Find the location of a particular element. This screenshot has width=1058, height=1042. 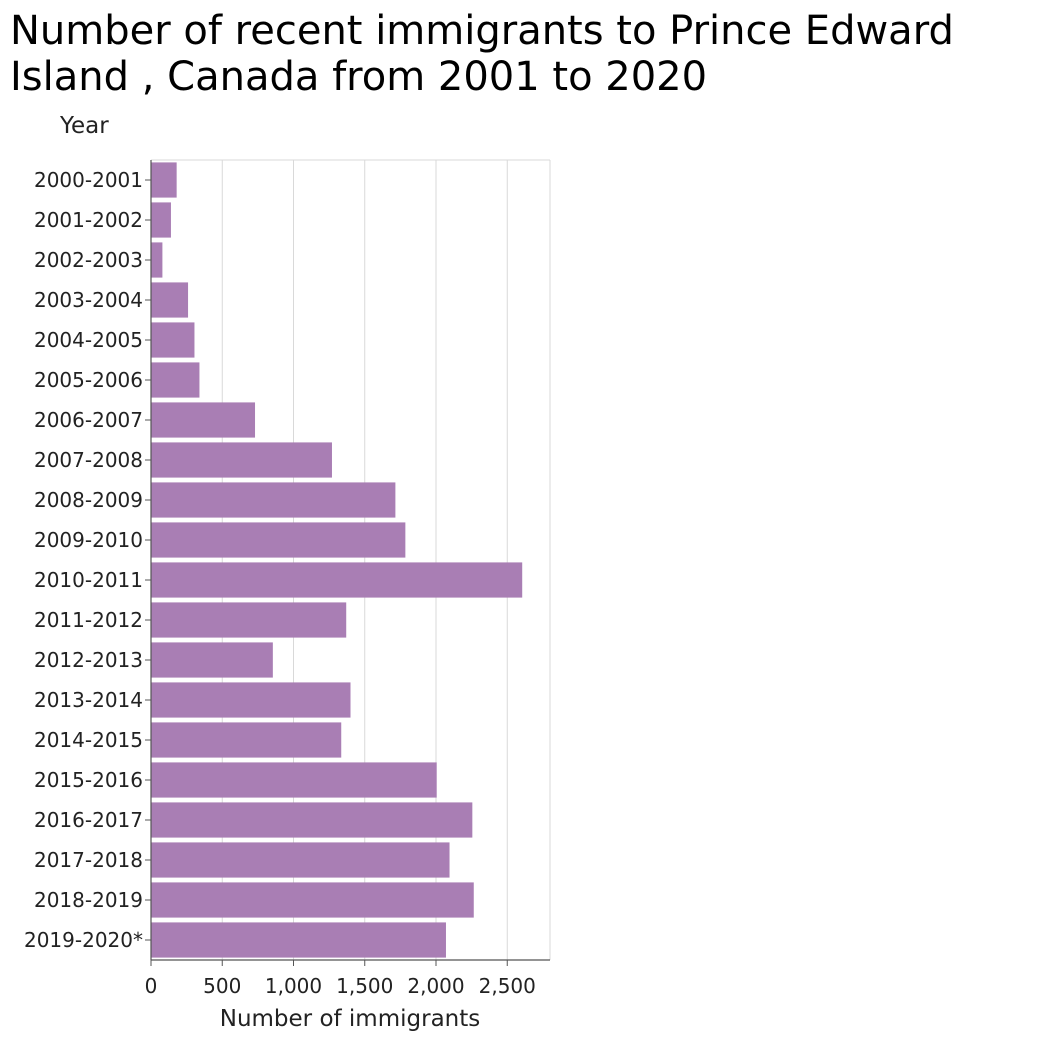

x-tick-label: 500 is located at coordinates (222, 986).